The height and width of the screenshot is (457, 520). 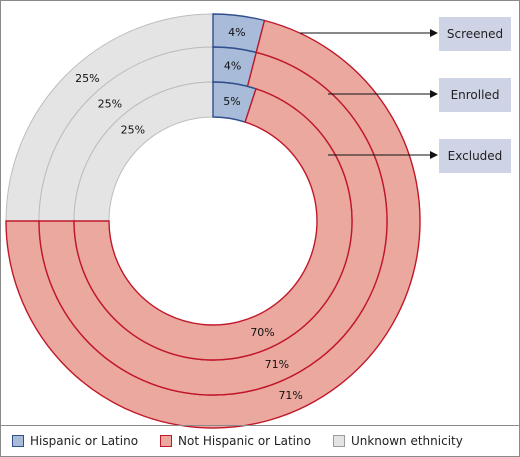 I want to click on data-label-excluded-unknown-ethnicity: 25%, so click(x=133, y=130).